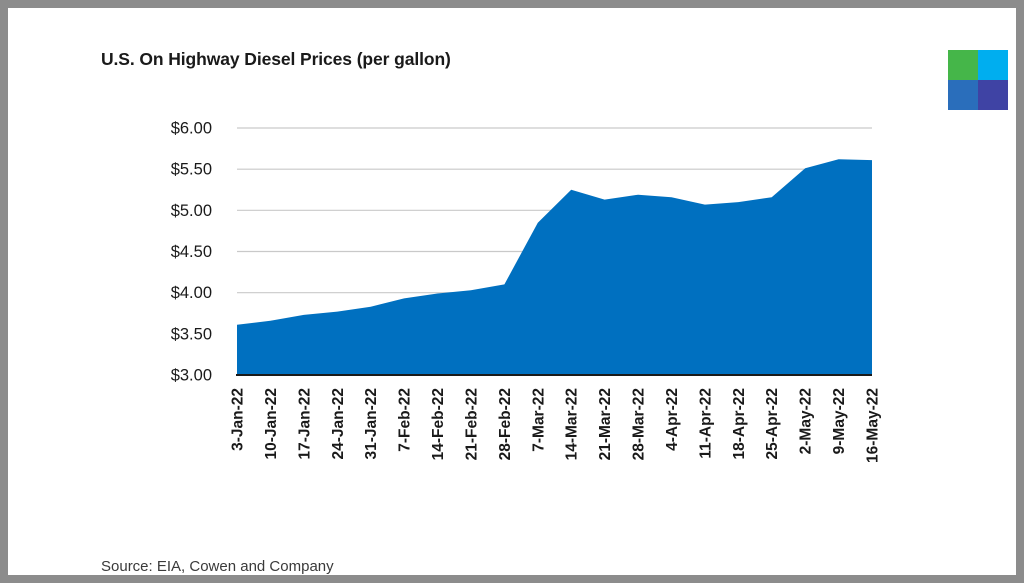 This screenshot has width=1024, height=583. What do you see at coordinates (238, 419) in the screenshot?
I see `x-axis-tick-label: 3-Jan-22` at bounding box center [238, 419].